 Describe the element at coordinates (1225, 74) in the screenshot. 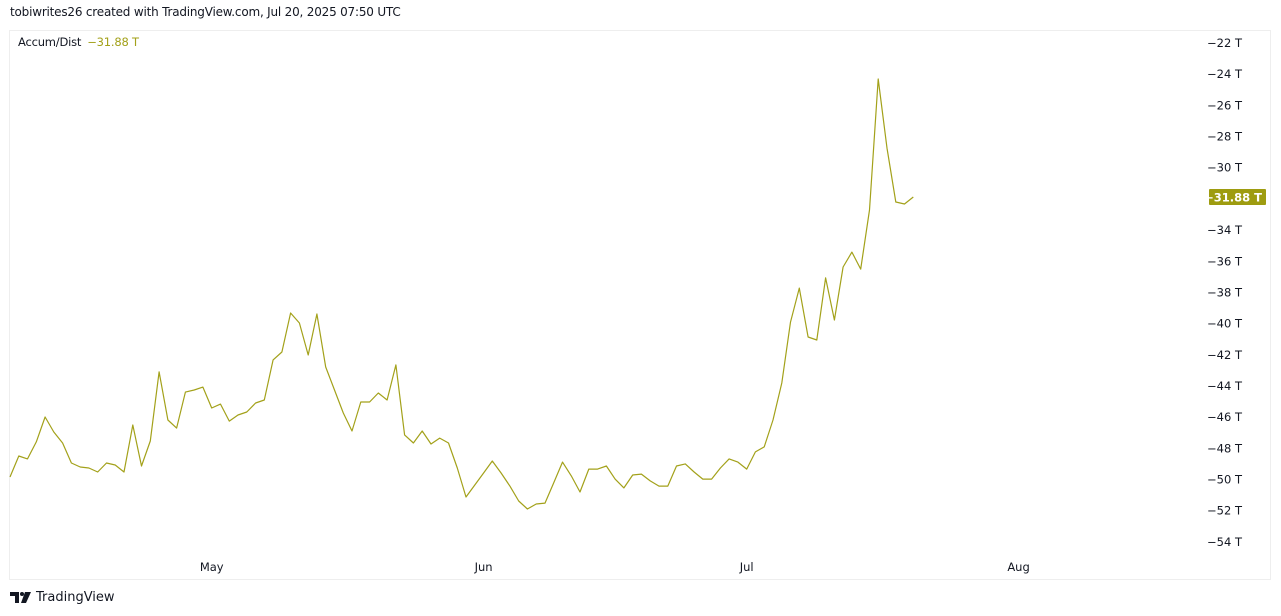

I see `y-tick-label: −24 T` at that location.